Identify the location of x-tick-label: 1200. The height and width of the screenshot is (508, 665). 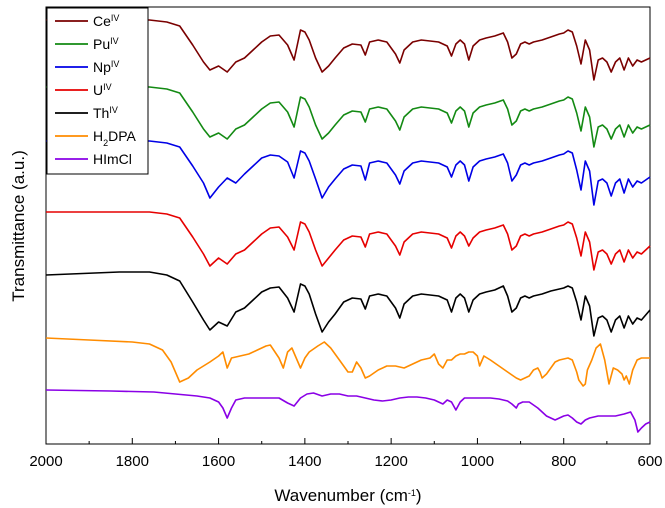
(390, 461).